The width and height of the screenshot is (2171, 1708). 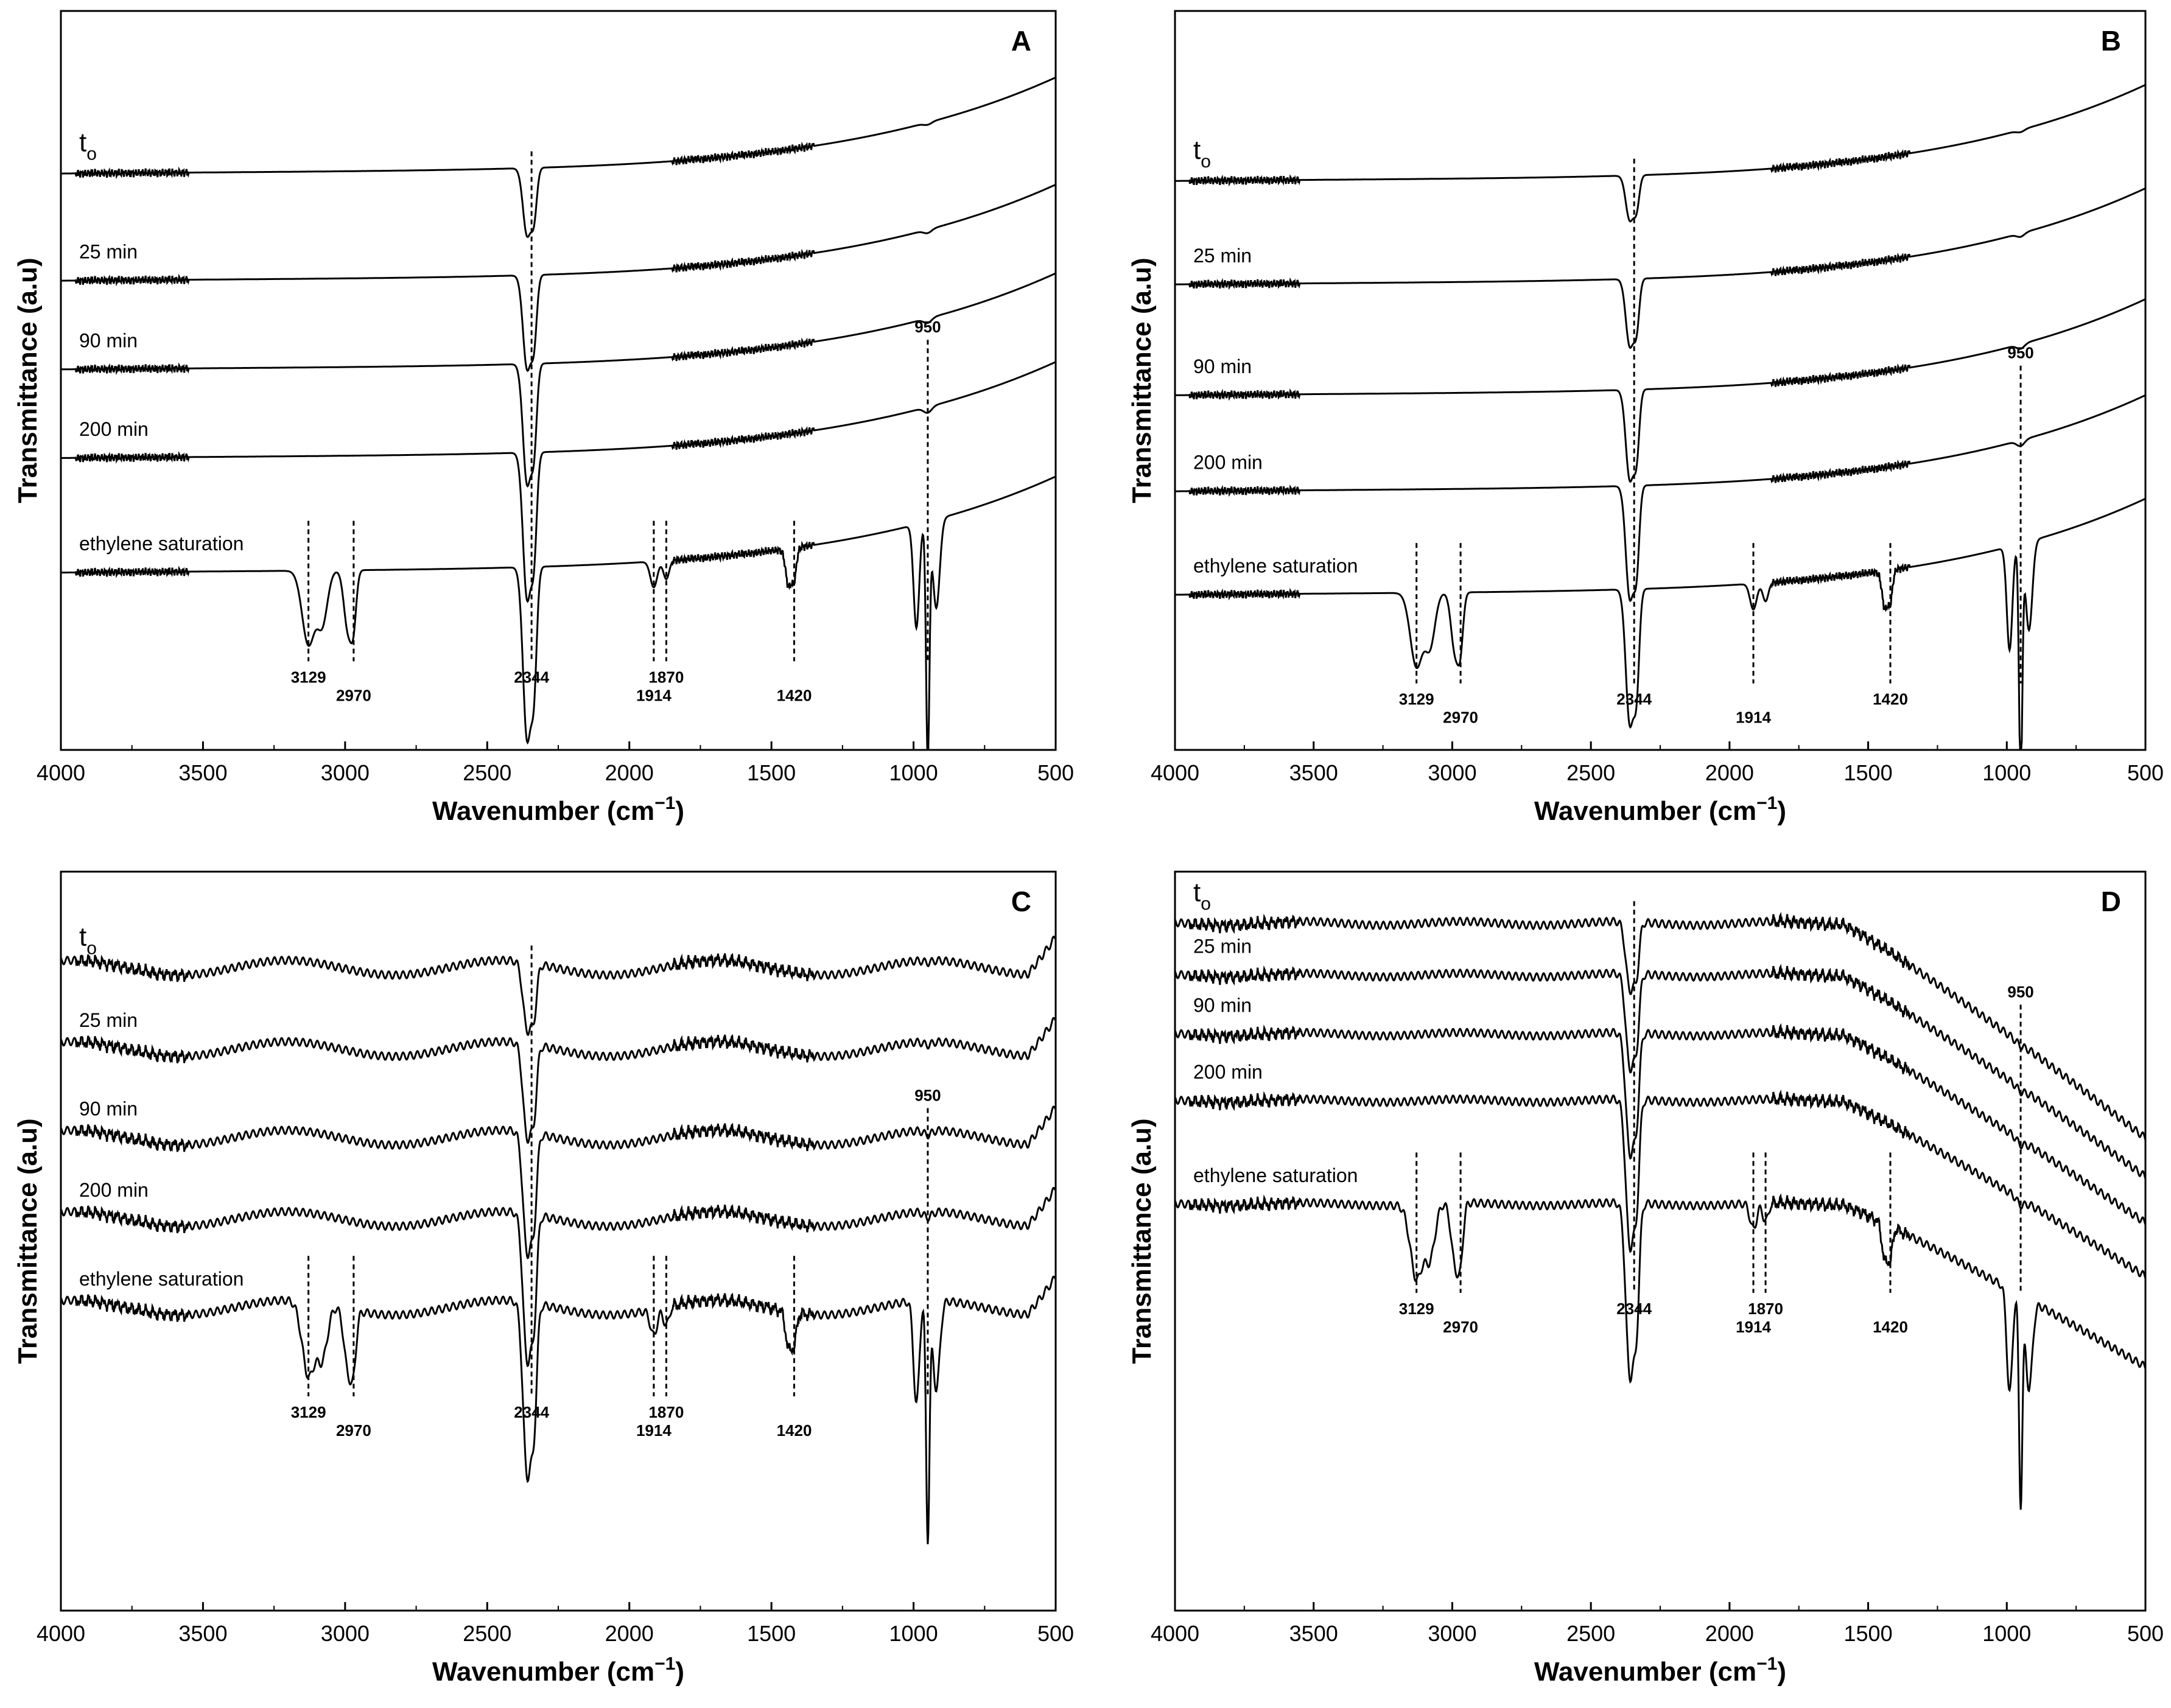 I want to click on x-tick-label: 3500, so click(x=202, y=1633).